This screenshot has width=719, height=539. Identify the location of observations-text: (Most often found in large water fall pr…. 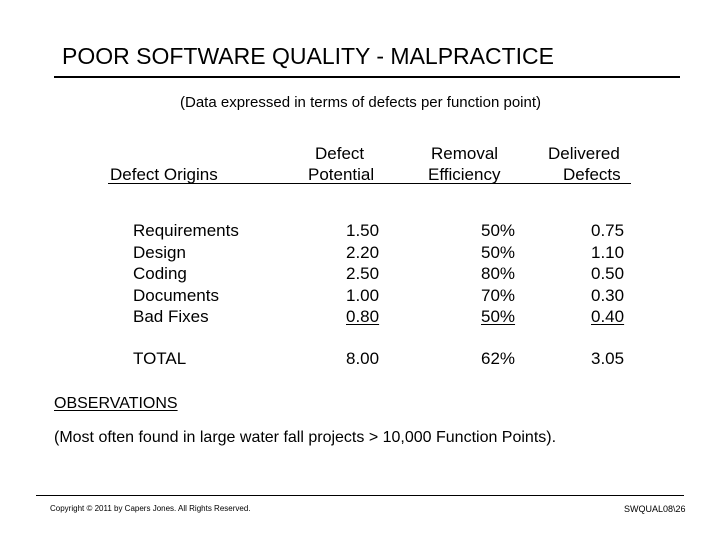
(305, 437).